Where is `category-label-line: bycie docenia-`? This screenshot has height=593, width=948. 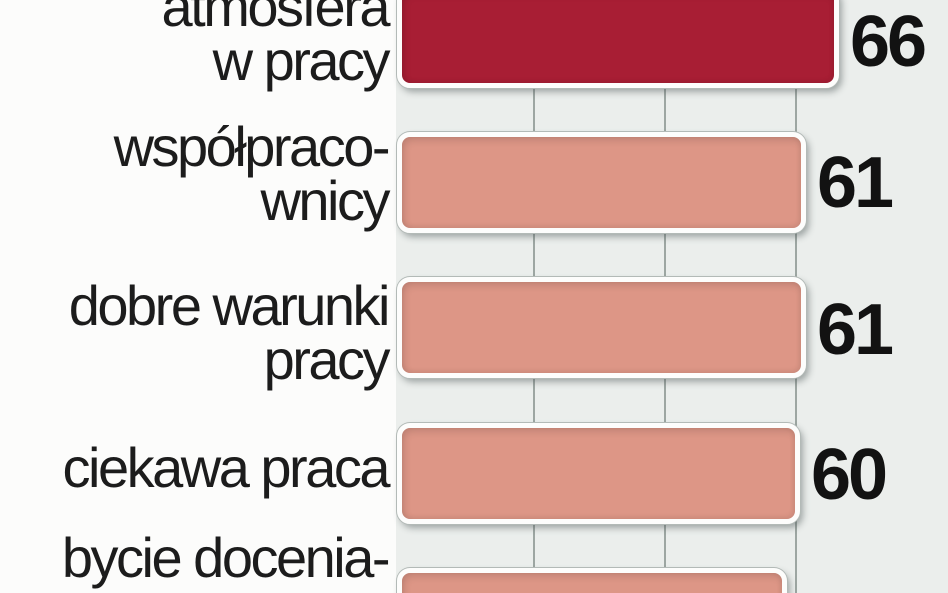
category-label-line: bycie docenia- is located at coordinates (226, 557).